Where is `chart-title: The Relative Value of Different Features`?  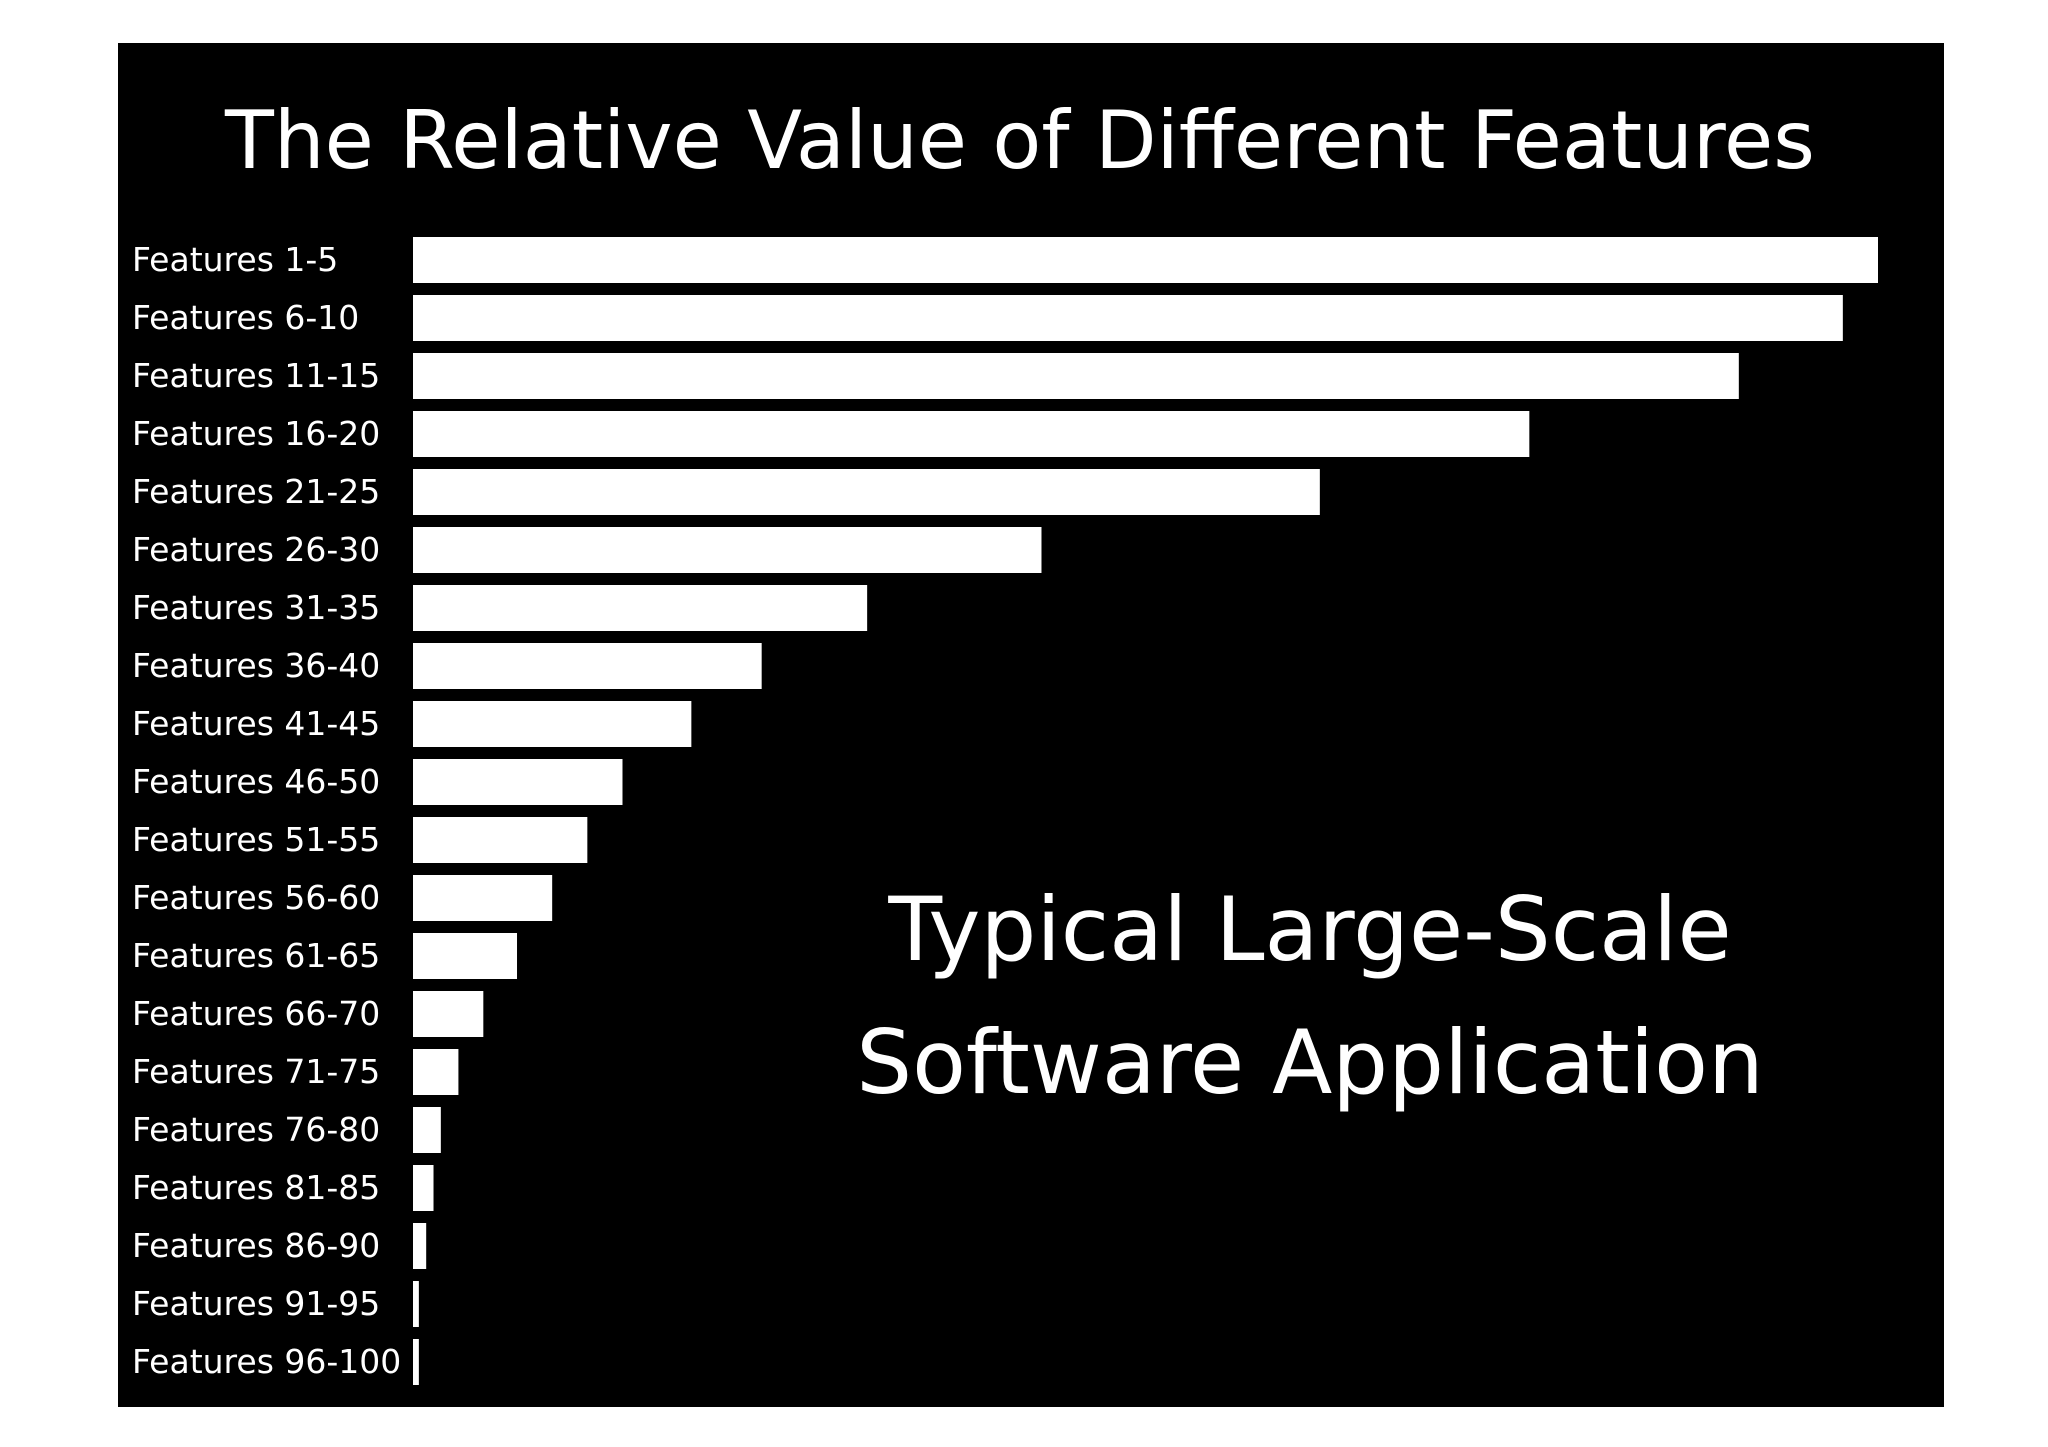
chart-title: The Relative Value of Different Features is located at coordinates (1019, 140).